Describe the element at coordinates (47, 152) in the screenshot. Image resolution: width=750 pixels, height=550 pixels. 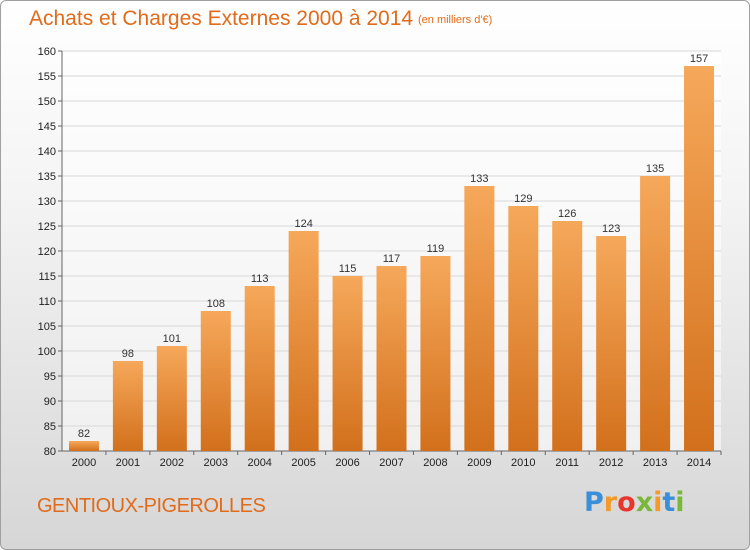
I see `y-tick-label: 140` at that location.